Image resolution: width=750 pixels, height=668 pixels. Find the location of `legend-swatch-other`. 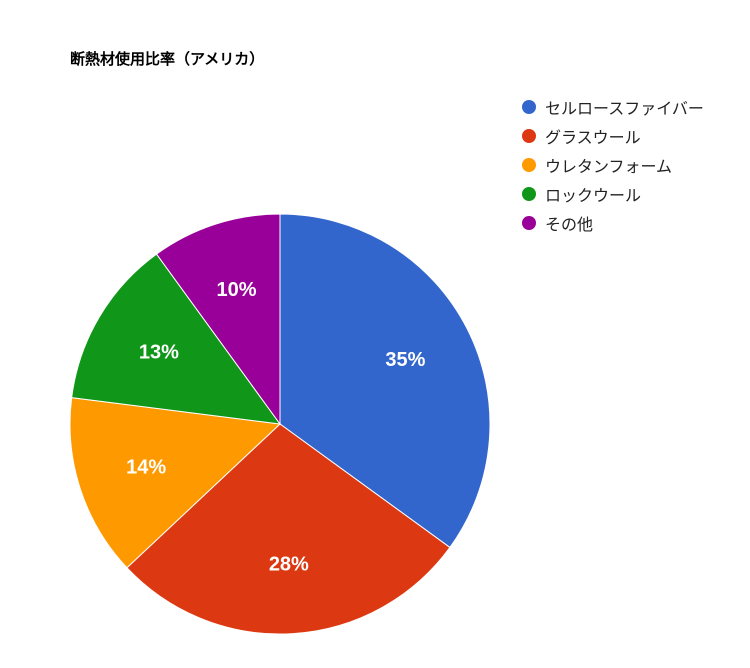

legend-swatch-other is located at coordinates (529, 222).